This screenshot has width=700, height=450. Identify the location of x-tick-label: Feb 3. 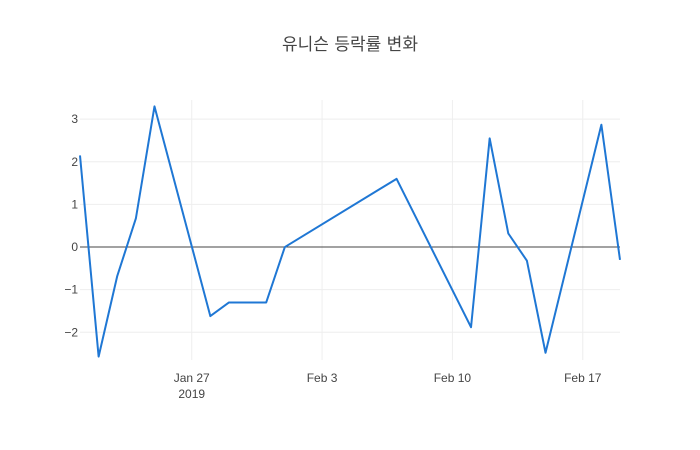
(322, 378).